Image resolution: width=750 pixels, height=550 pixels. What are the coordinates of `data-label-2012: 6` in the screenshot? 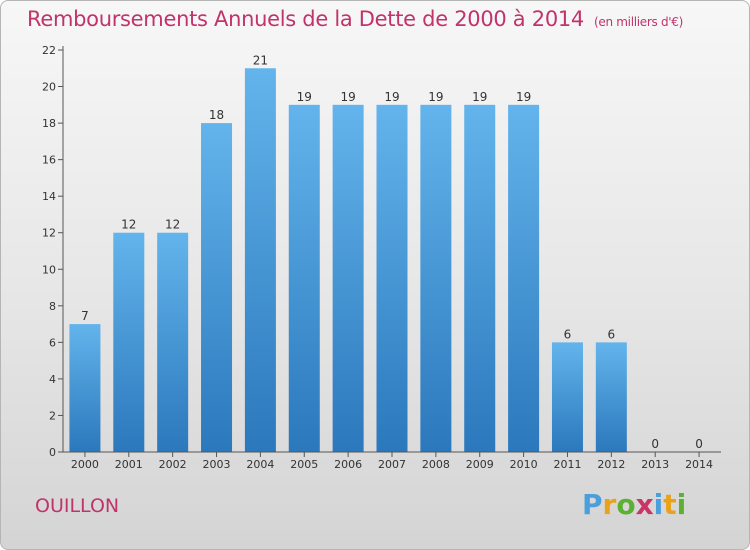 It's located at (612, 334).